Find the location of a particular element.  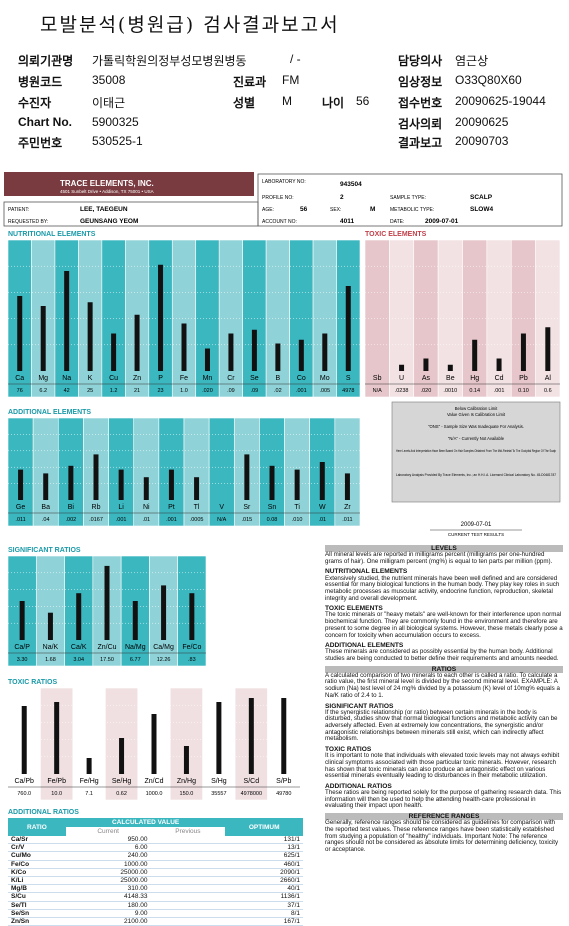

value: .0167 is located at coordinates (96, 520).